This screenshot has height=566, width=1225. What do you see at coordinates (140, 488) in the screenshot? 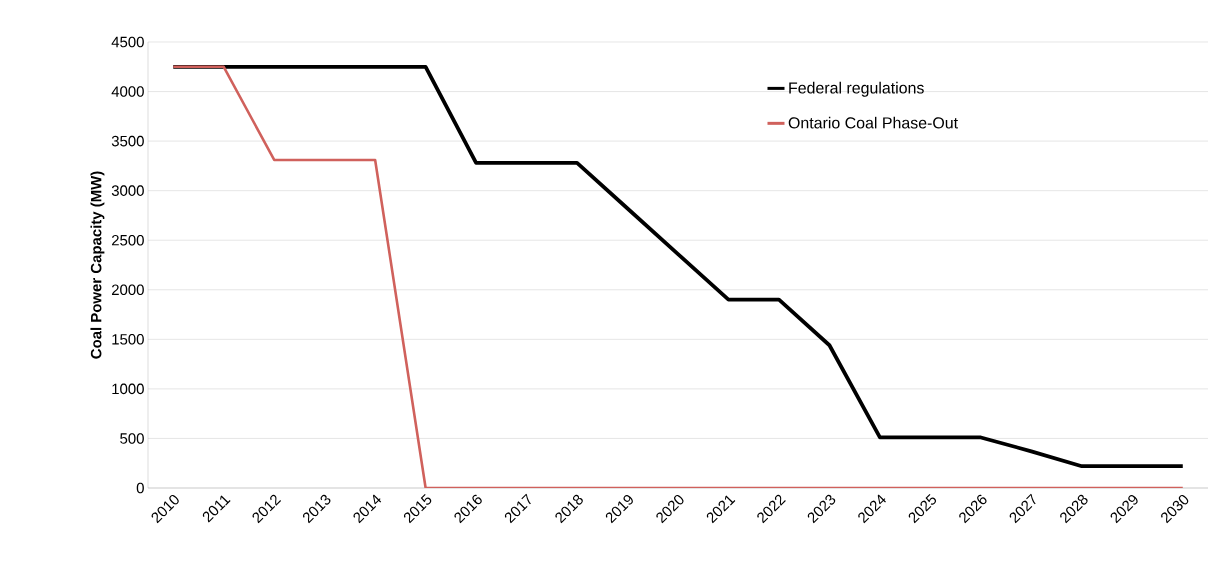
I see `y-tick-label: 0` at bounding box center [140, 488].